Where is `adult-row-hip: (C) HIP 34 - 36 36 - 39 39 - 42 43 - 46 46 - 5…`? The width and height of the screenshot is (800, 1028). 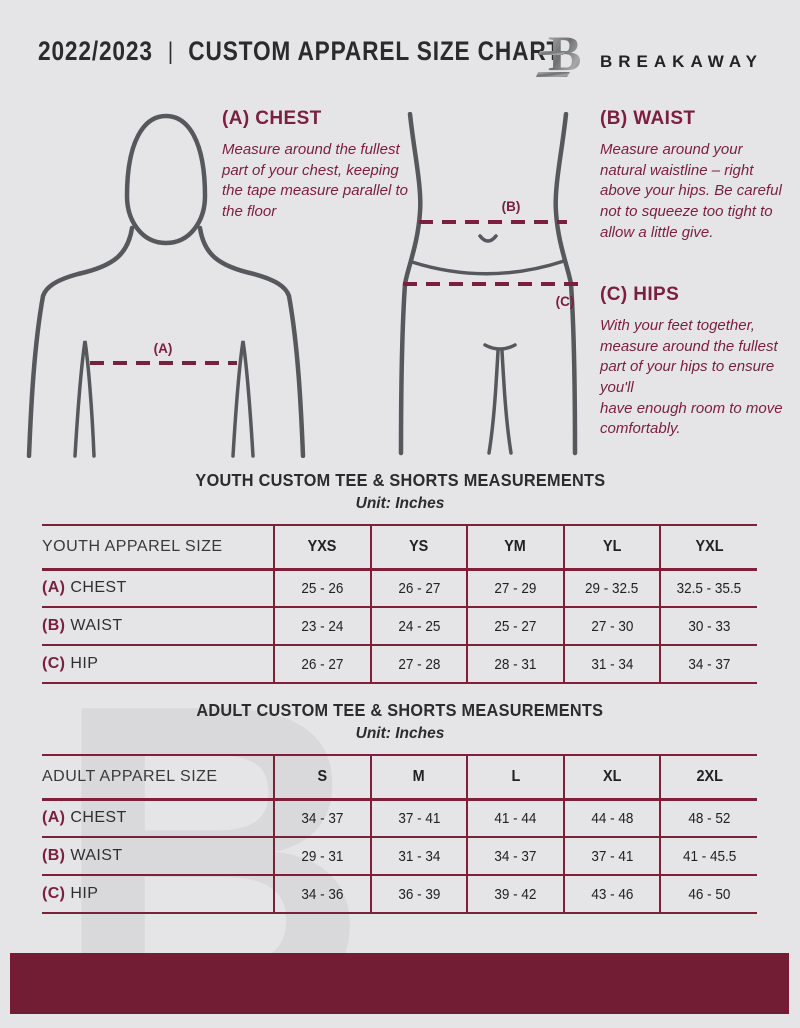
adult-row-hip: (C) HIP 34 - 36 36 - 39 39 - 42 43 - 46 46 - 5… is located at coordinates (399, 894).